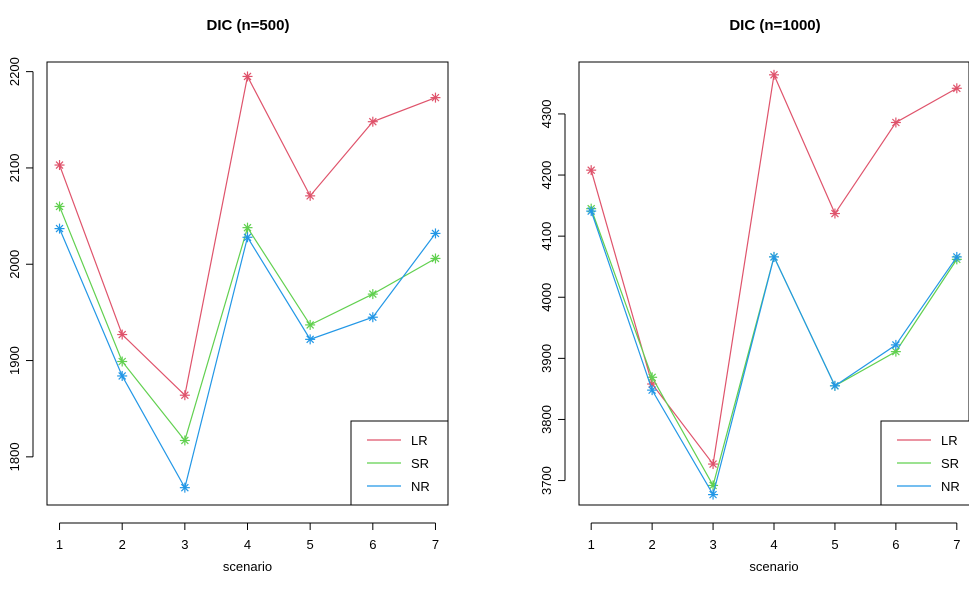  I want to click on y-axis: 1800 1900 2000 2100 2200, so click(20, 264).